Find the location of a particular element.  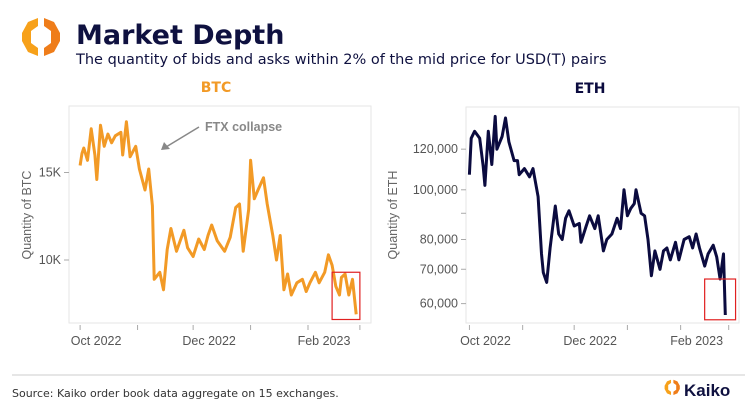

btc-y-tick-label: 10K is located at coordinates (50, 260).